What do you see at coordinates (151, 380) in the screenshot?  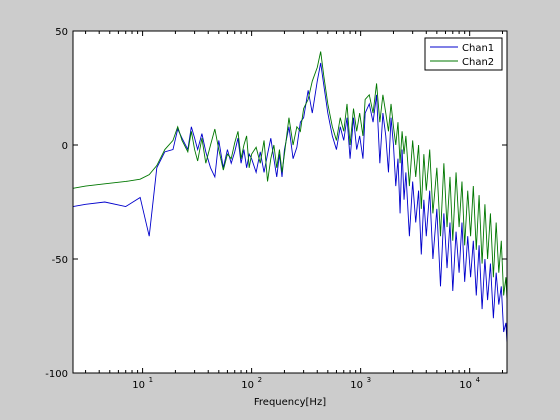 I see `x-tick-exponent: 1` at bounding box center [151, 380].